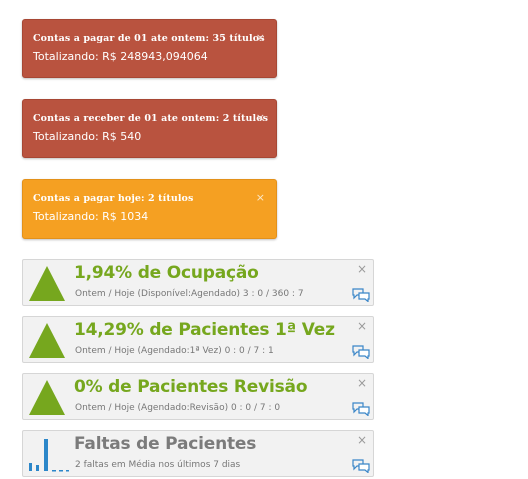  I want to click on stat-title: 0% de Pacientes Revisão, so click(191, 387).